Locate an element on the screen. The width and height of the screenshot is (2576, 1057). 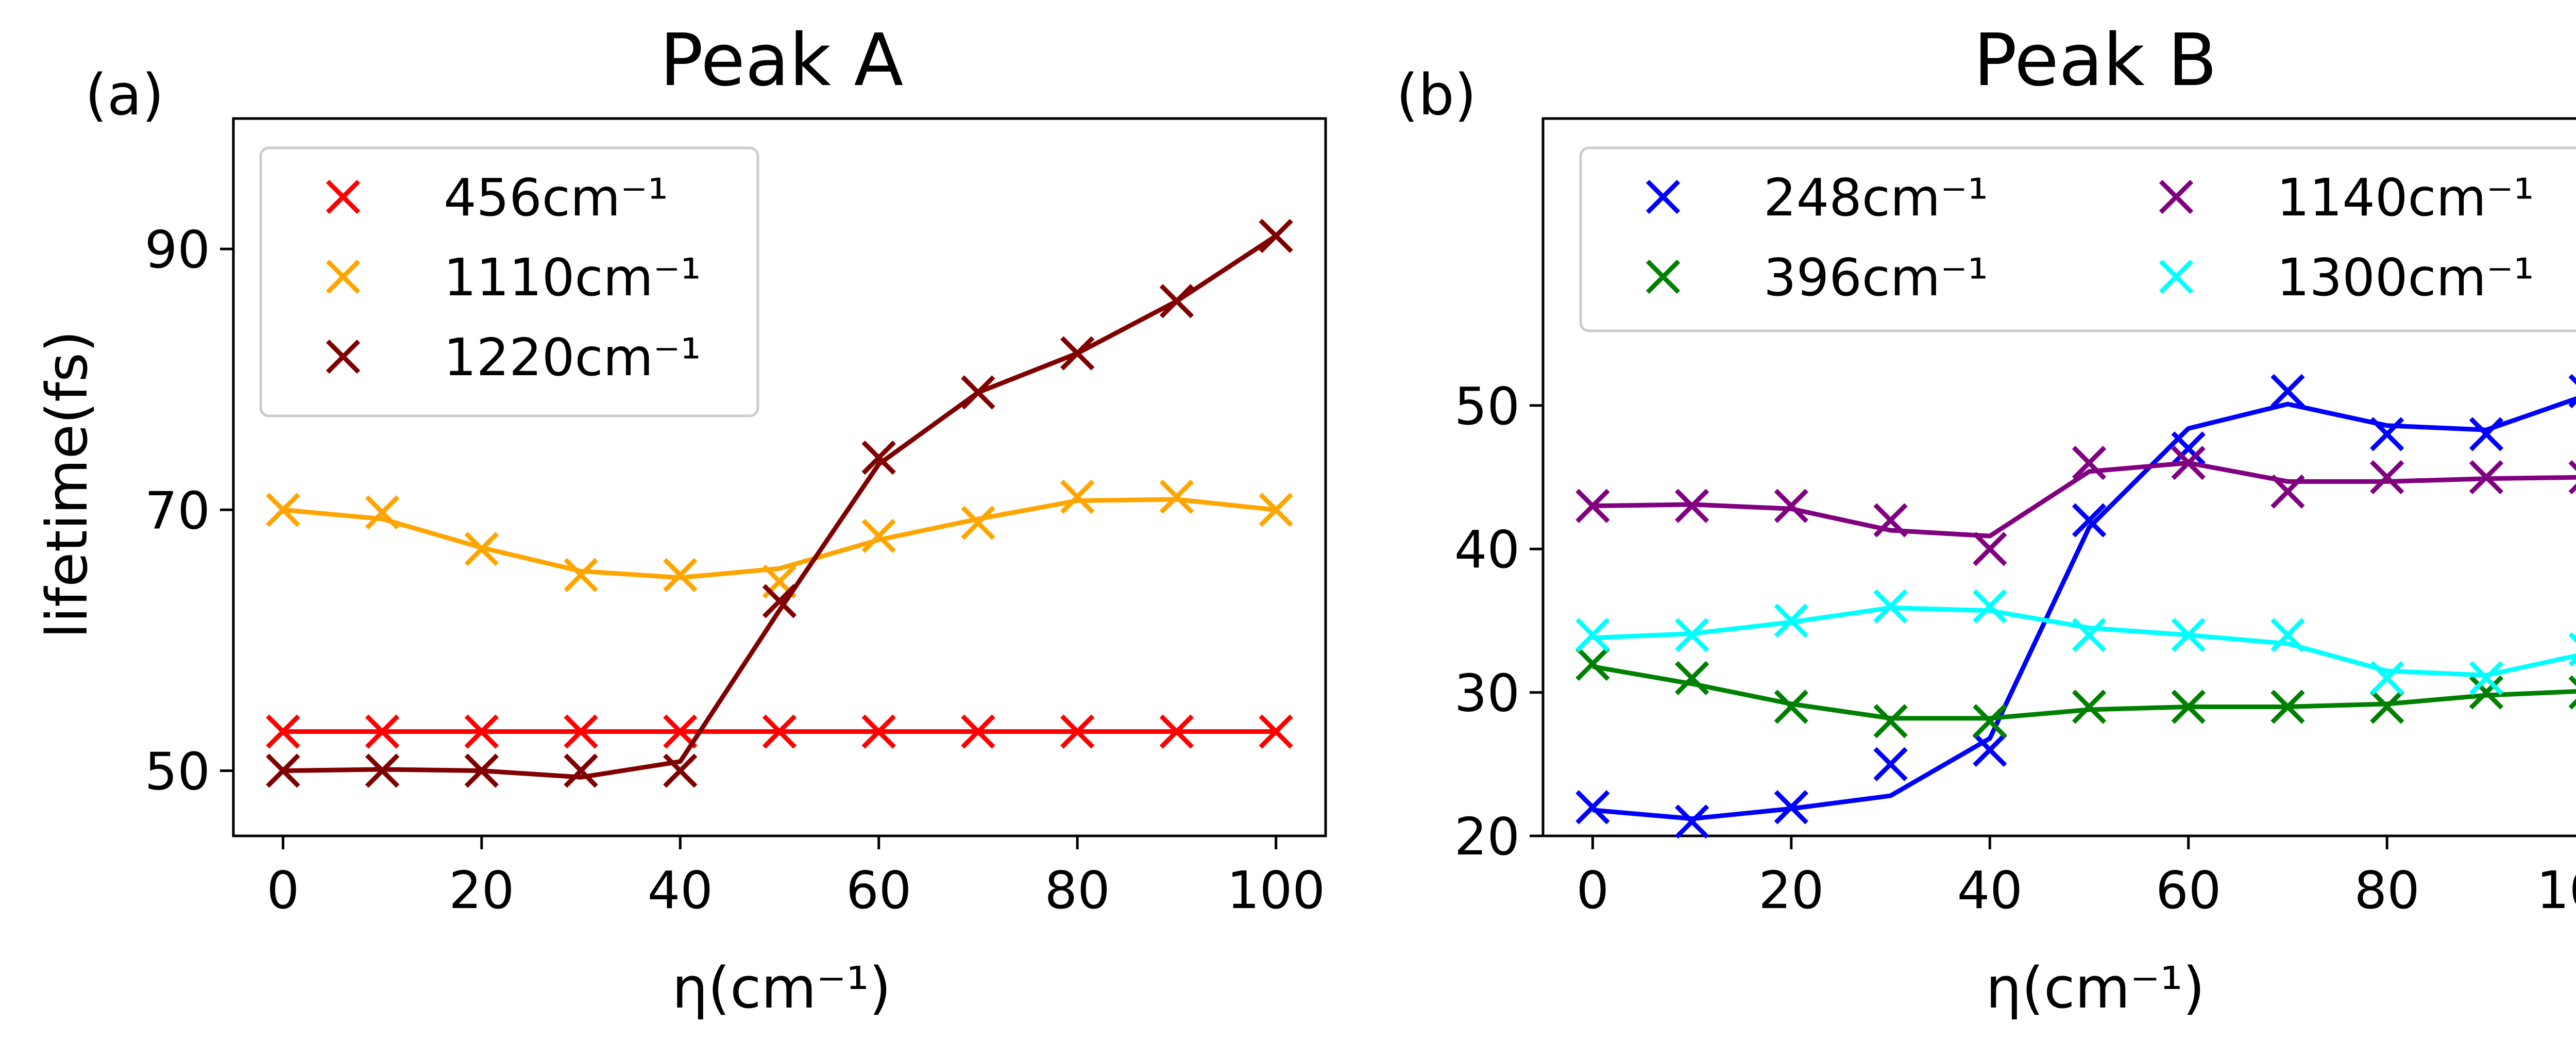
panel-b-legend-label: 396cm⁻¹ is located at coordinates (1876, 277).